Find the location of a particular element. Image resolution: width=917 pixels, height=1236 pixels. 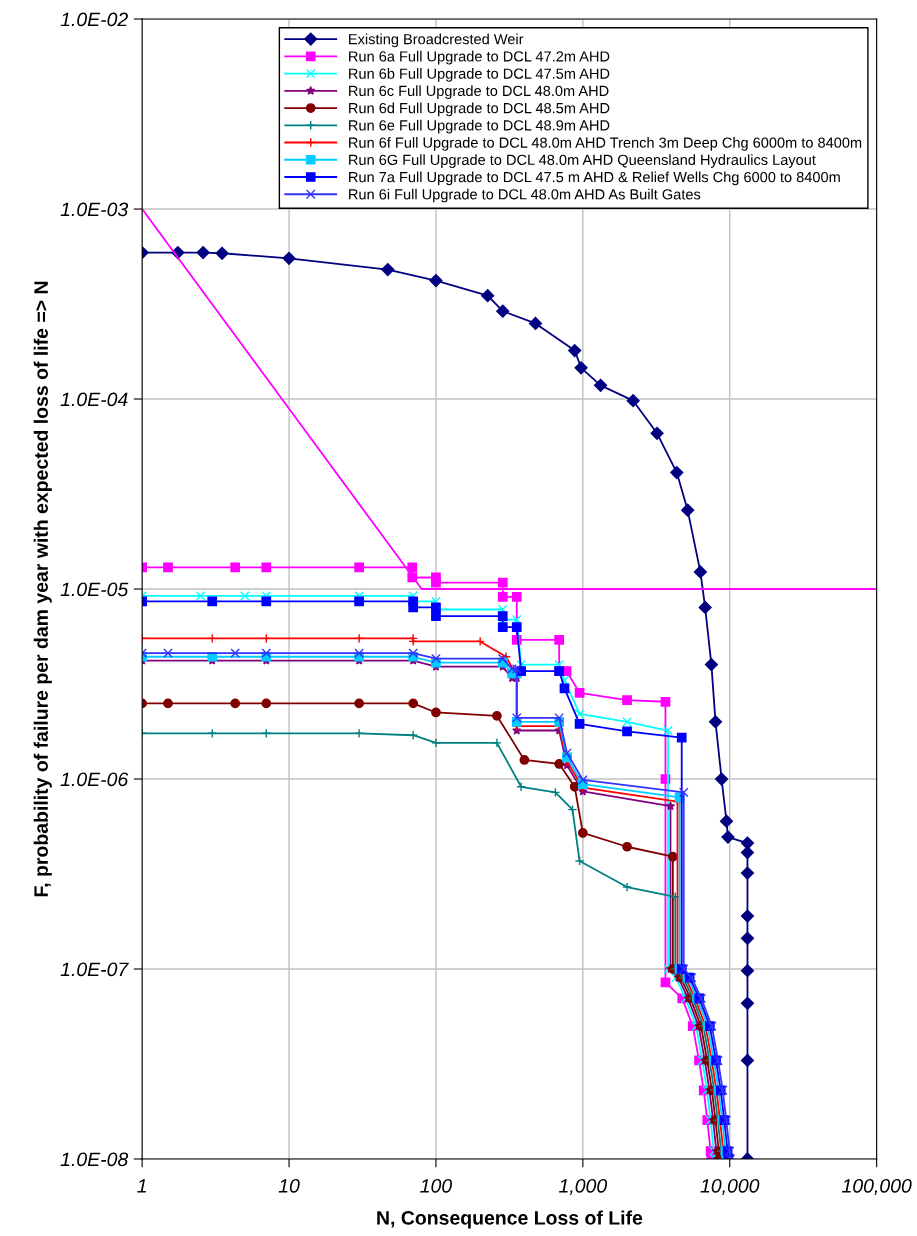

legend-label: Run 6f Full Upgrade to DCL 48.0m AHD Trench 3m Deep Chg 6000m to 8400m is located at coordinates (605, 144).